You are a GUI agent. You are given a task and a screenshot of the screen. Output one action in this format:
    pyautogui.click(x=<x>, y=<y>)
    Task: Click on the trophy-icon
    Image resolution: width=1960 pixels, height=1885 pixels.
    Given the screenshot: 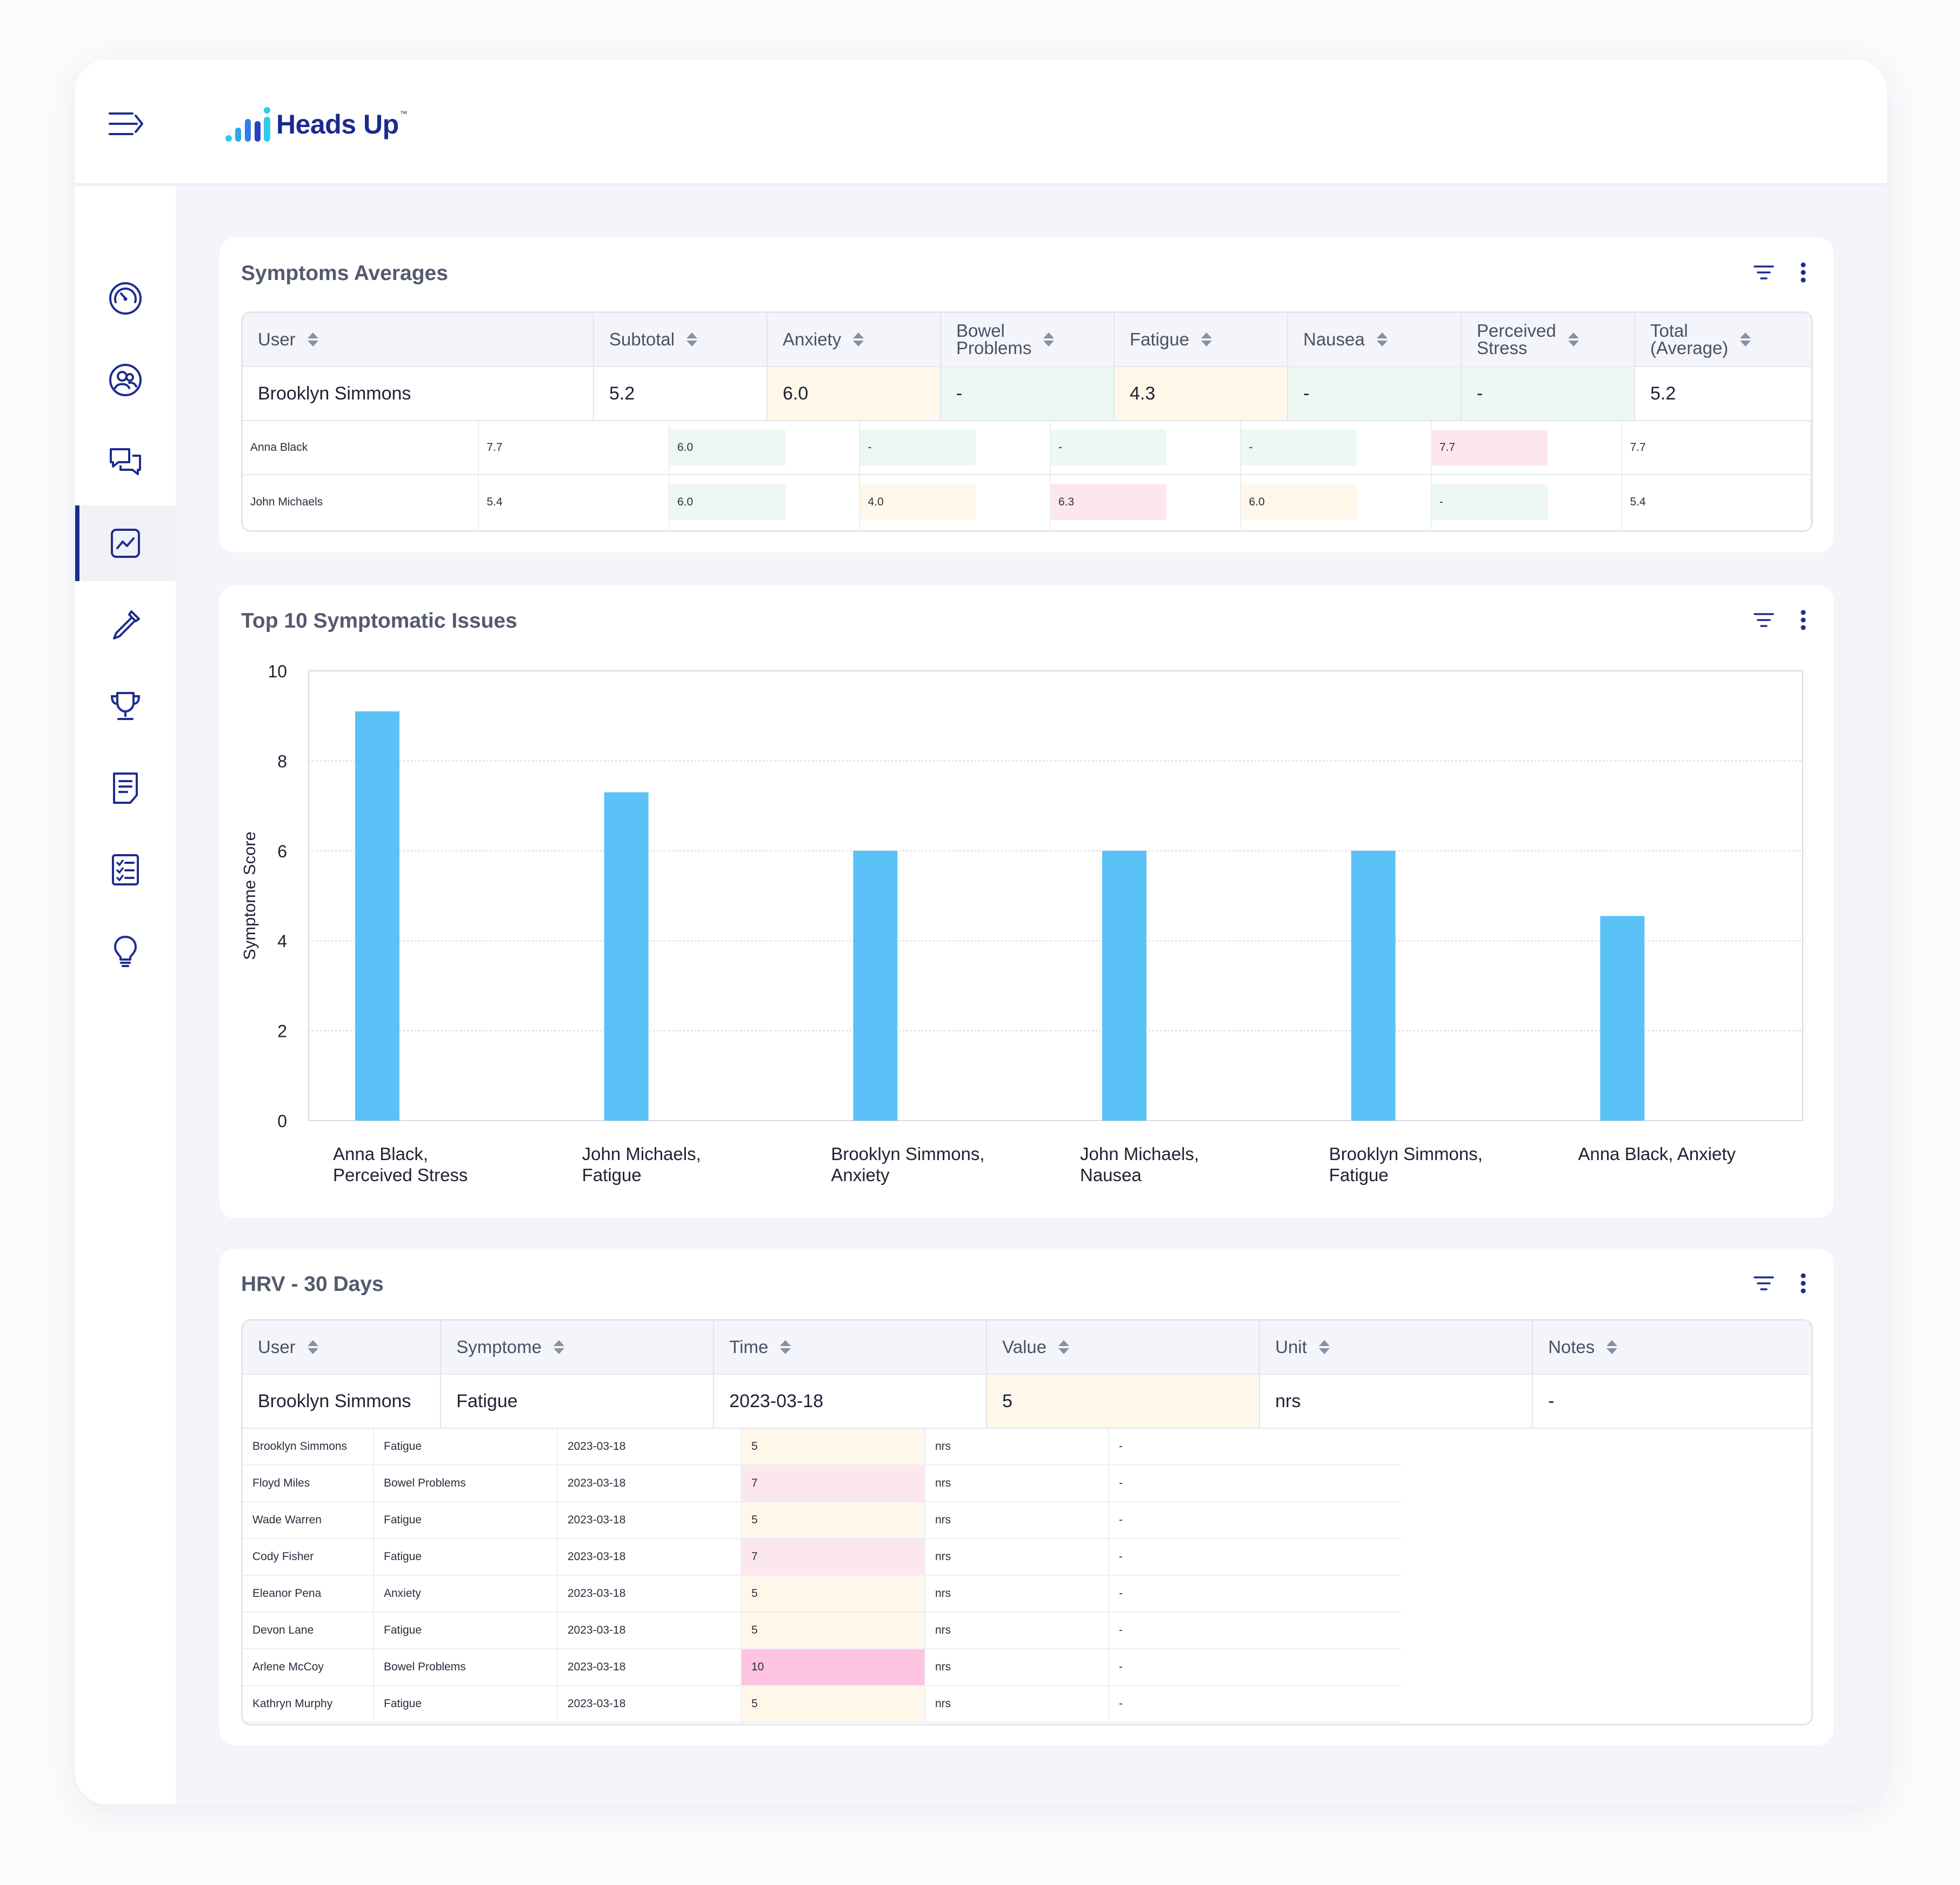 What is the action you would take?
    pyautogui.click(x=126, y=706)
    